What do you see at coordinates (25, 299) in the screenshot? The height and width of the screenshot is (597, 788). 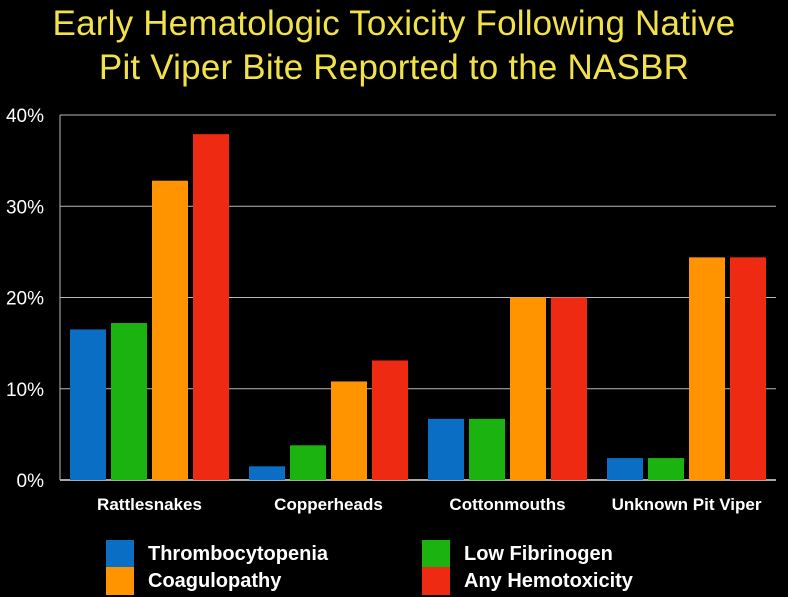 I see `y-tick-label: 20%` at bounding box center [25, 299].